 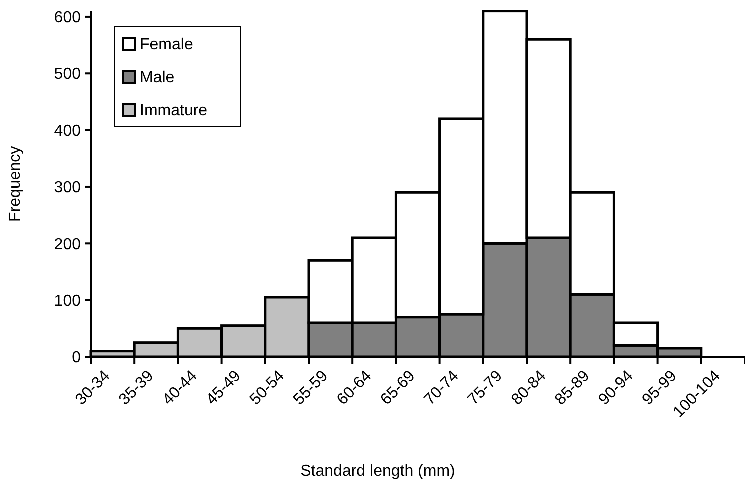 I want to click on y-tick-label: 600, so click(x=68, y=18).